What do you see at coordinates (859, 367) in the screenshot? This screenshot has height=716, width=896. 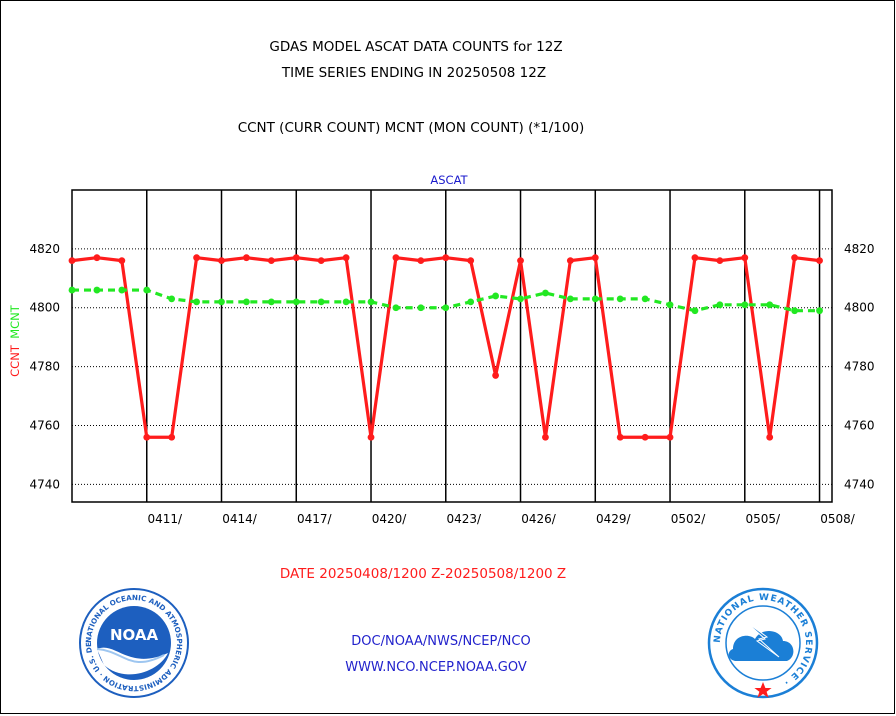 I see `y-tick-label-right: 4780` at bounding box center [859, 367].